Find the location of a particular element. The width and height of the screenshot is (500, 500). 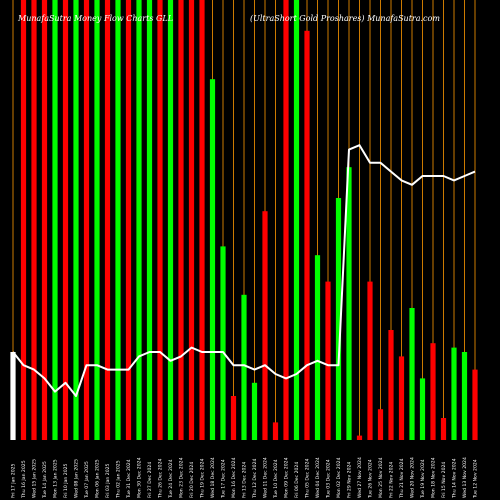

x-tick-label: Tue 19 Nov 2024 is located at coordinates (423, 479).